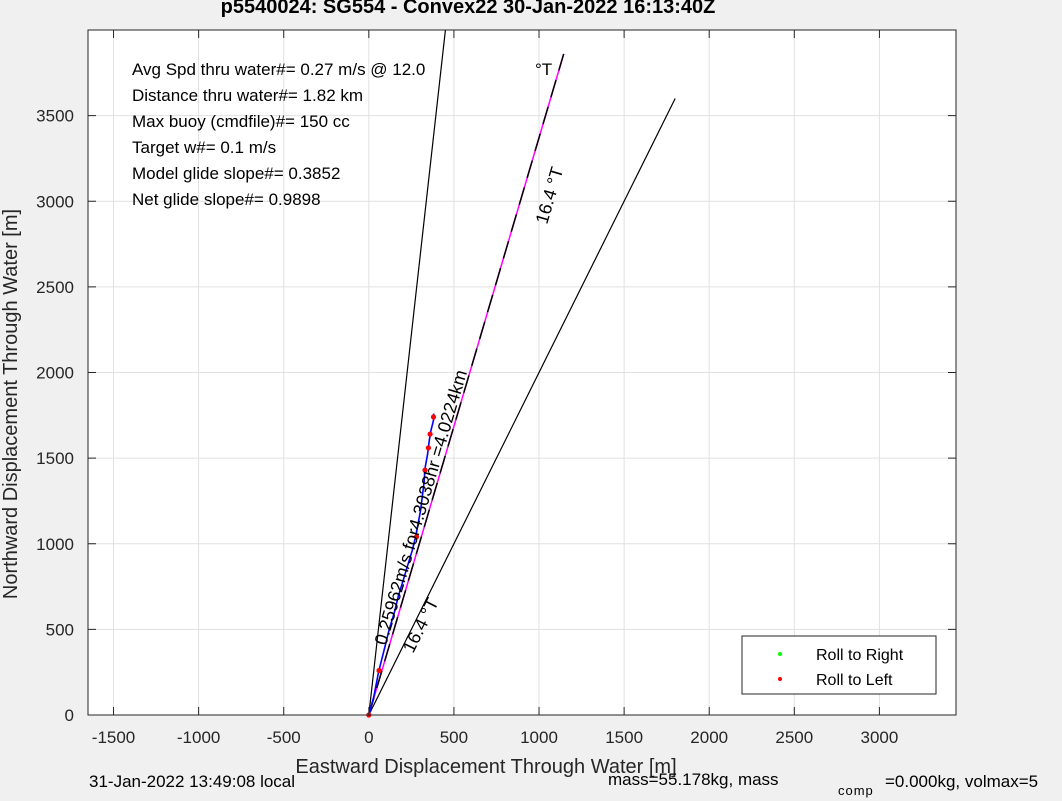 The width and height of the screenshot is (1062, 801). I want to click on info-line-3: Max buoy (cmdfile)#= 150 cc, so click(241, 121).